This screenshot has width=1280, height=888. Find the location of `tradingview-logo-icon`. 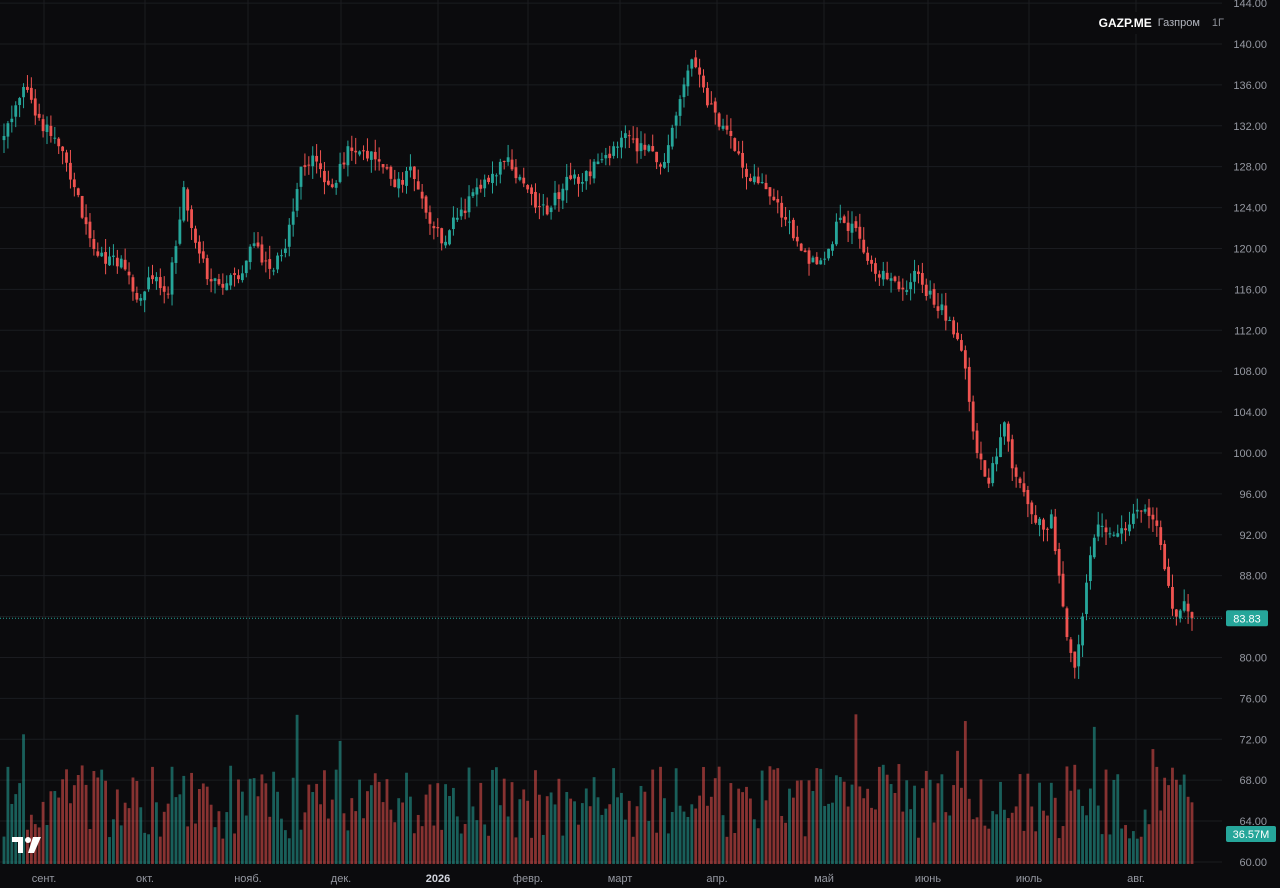

tradingview-logo-icon is located at coordinates (28, 845).